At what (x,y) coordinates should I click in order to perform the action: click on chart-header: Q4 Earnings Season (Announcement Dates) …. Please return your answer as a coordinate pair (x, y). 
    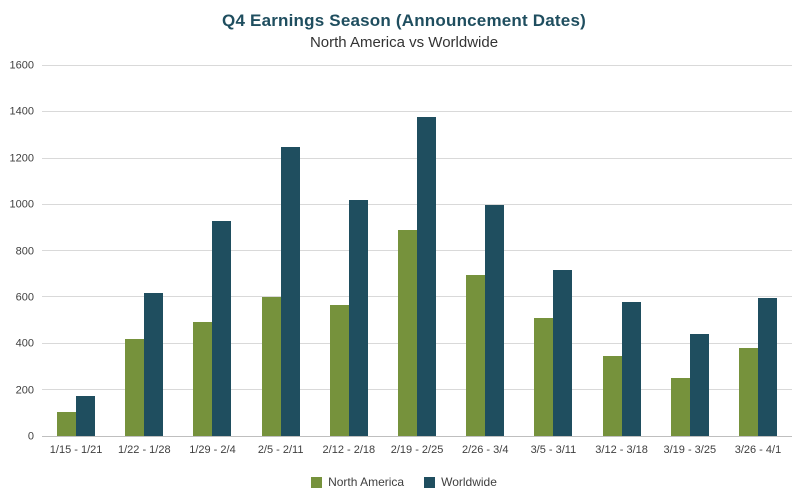
    Looking at the image, I should click on (404, 27).